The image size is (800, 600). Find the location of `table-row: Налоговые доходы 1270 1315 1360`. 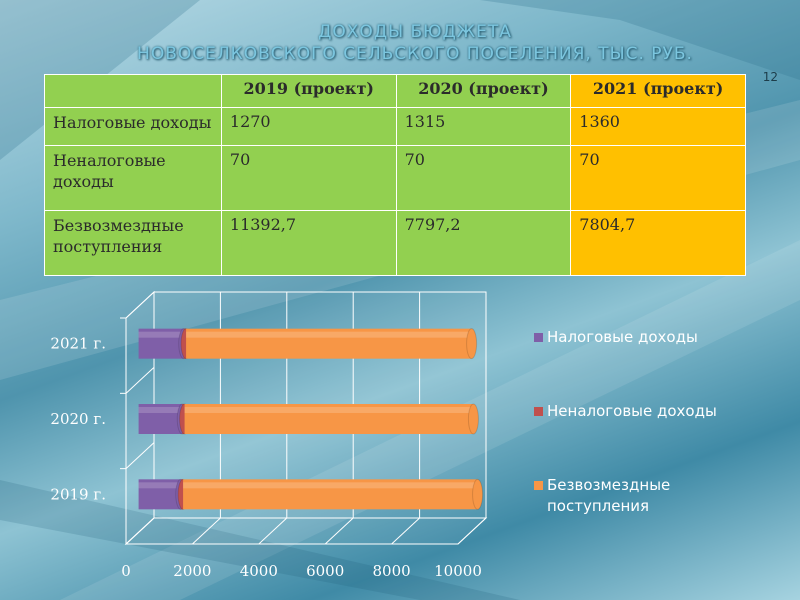

table-row: Налоговые доходы 1270 1315 1360 is located at coordinates (395, 126).